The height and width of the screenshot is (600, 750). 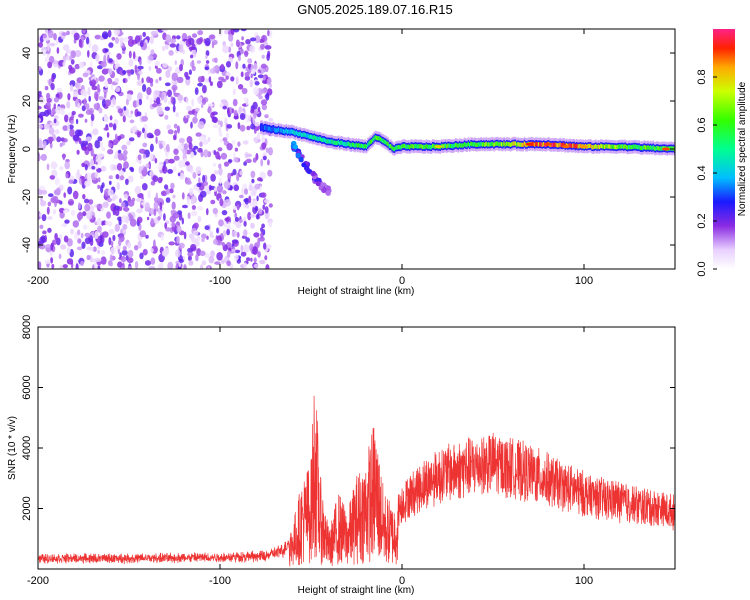 I want to click on y-tick-label: -20, so click(x=27, y=197).